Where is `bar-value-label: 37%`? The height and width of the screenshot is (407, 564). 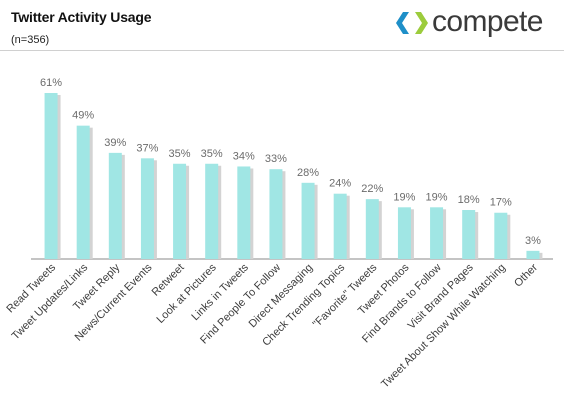
bar-value-label: 37% is located at coordinates (147, 148).